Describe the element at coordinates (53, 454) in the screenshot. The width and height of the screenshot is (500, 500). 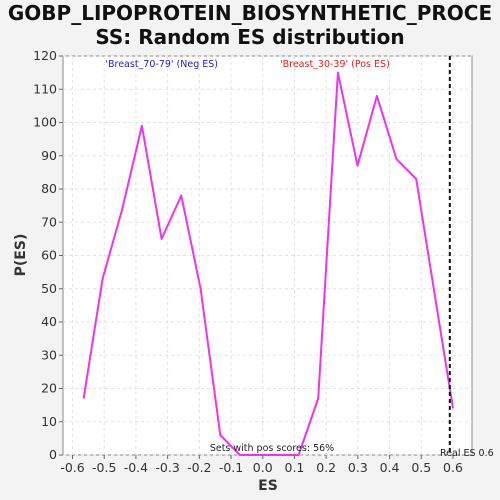
I see `y-tick-label: 0` at that location.